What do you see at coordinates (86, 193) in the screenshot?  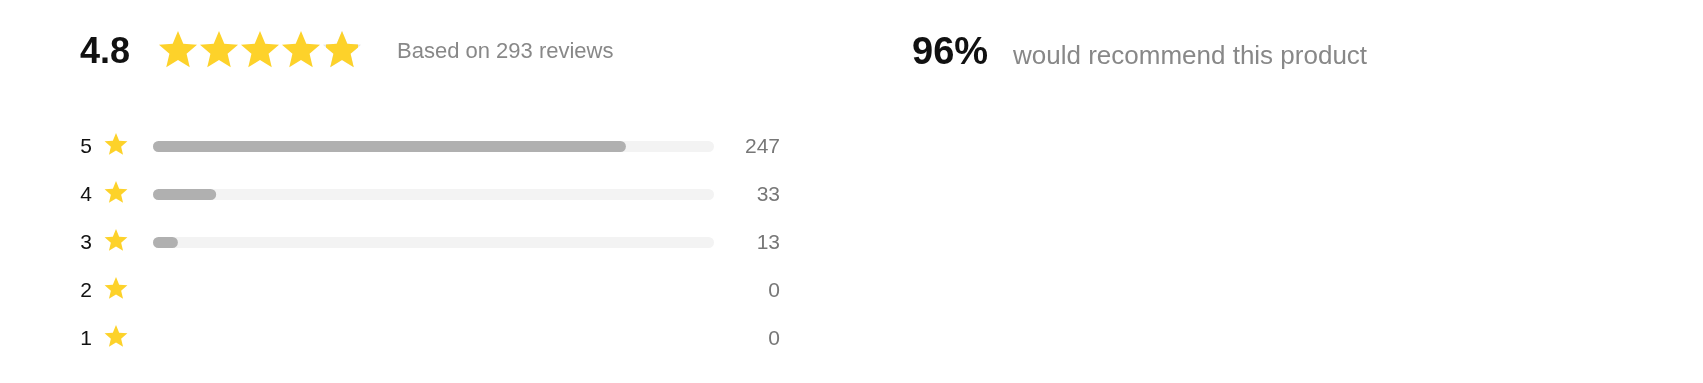 I see `y-tick-label: 4` at bounding box center [86, 193].